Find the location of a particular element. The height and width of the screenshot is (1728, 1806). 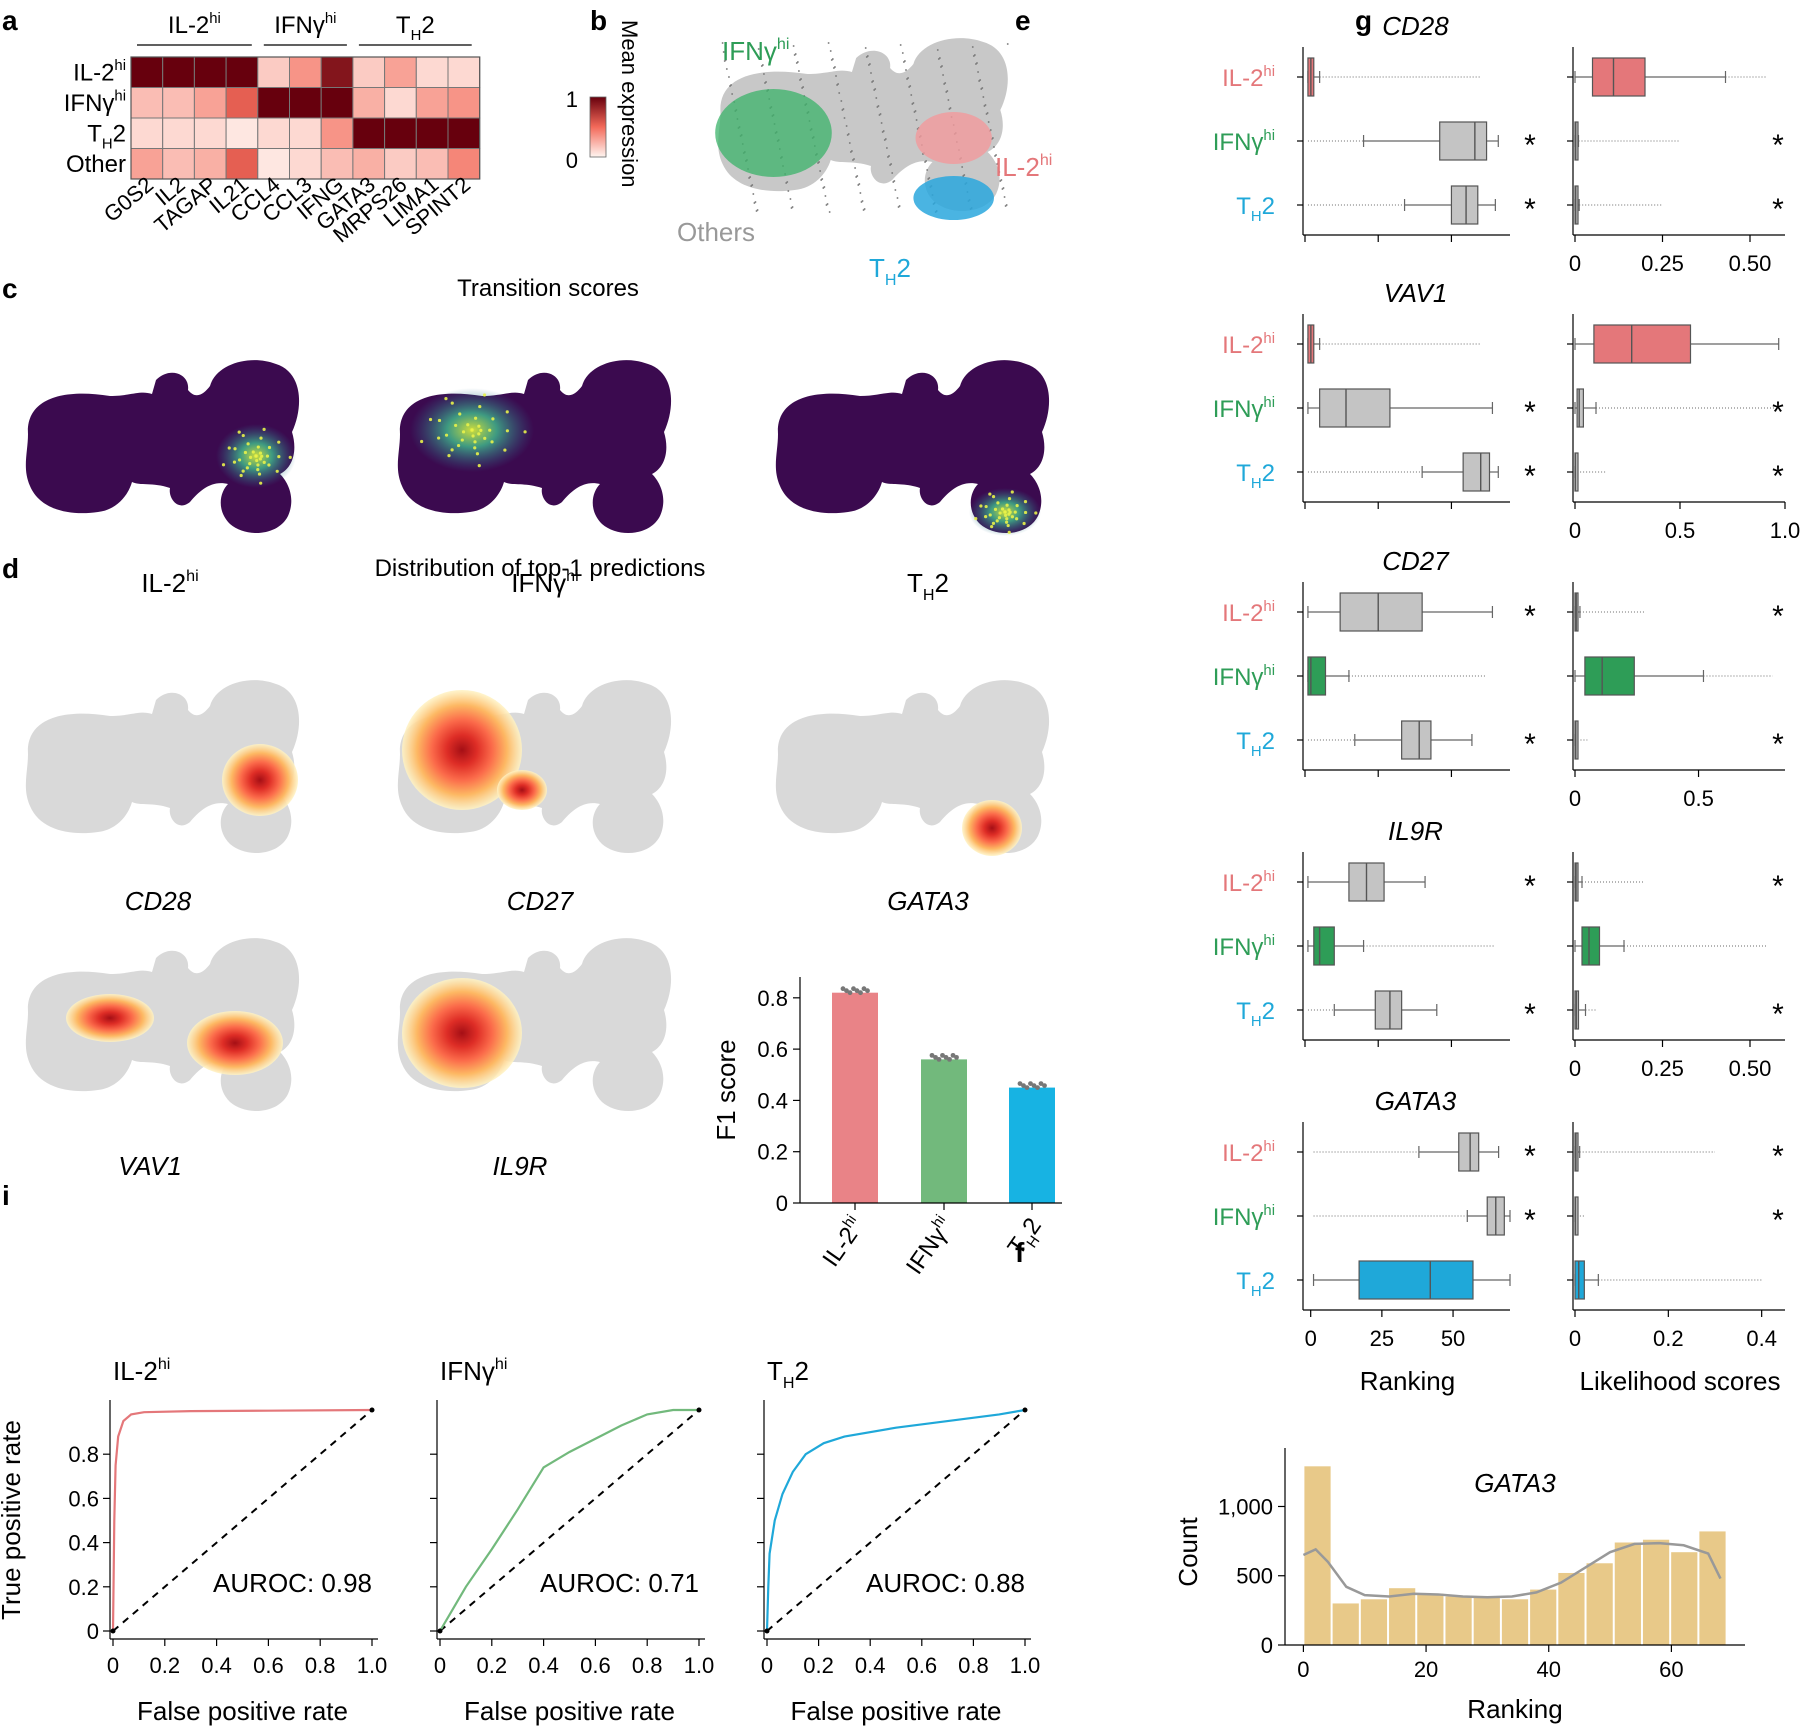

group-row-label: TH2 is located at coordinates (1255, 476).